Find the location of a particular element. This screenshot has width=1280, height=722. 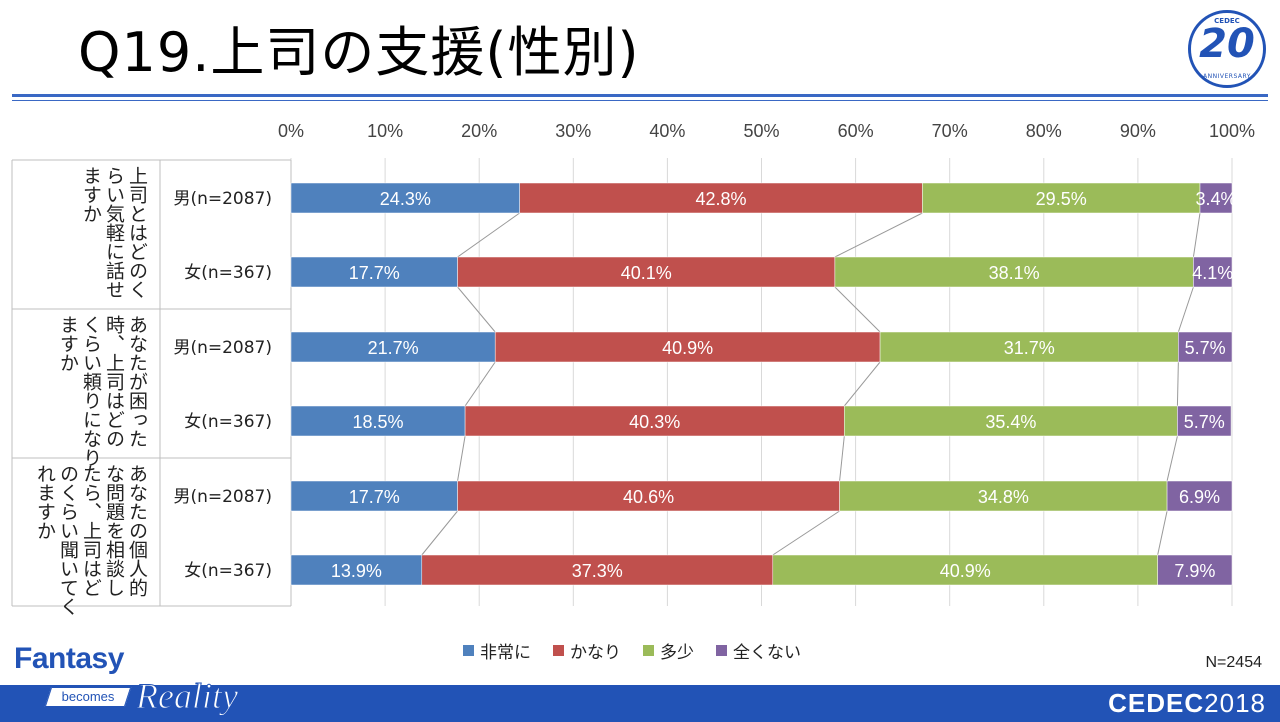

question-label-line: な問題を相談し is located at coordinates (114, 530).